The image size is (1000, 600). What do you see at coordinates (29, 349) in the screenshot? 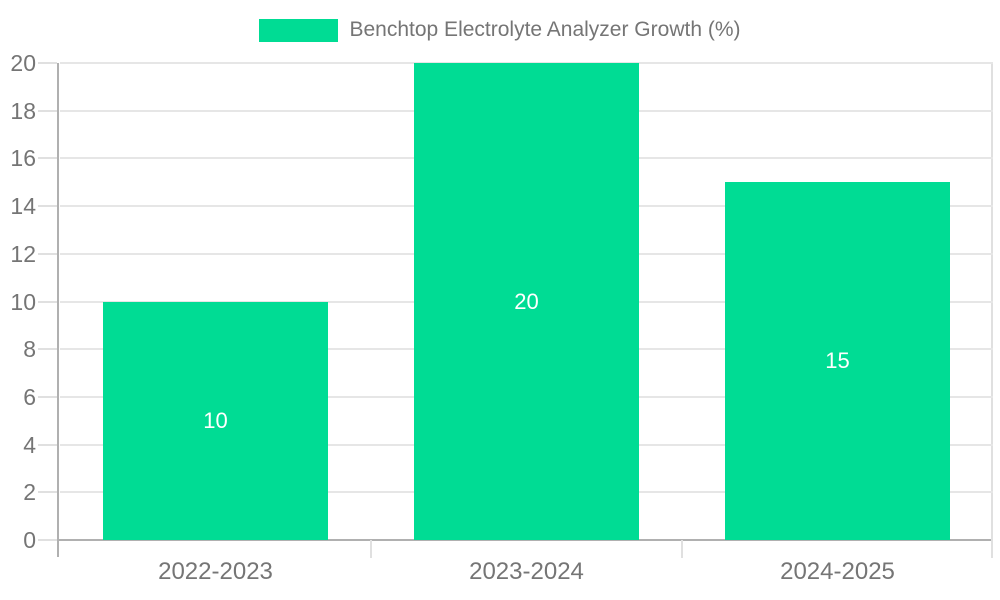
I see `y-tick-label-8: 8` at bounding box center [29, 349].